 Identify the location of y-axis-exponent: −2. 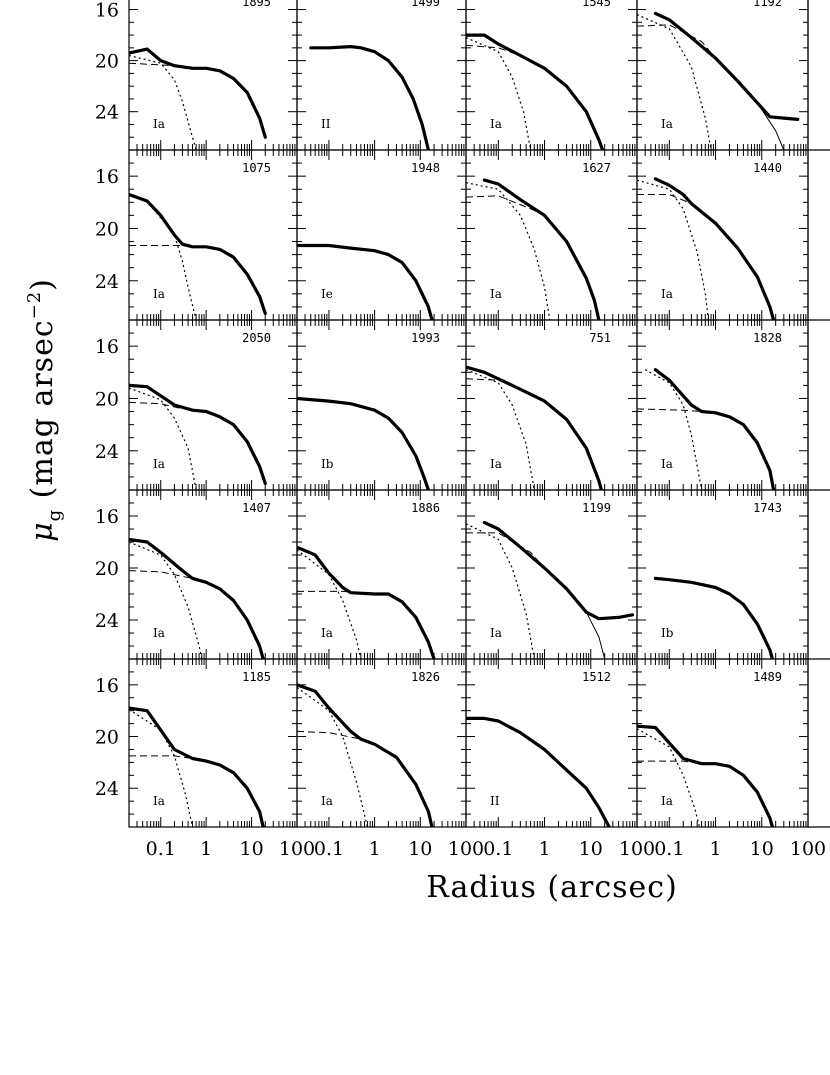
(34, 305).